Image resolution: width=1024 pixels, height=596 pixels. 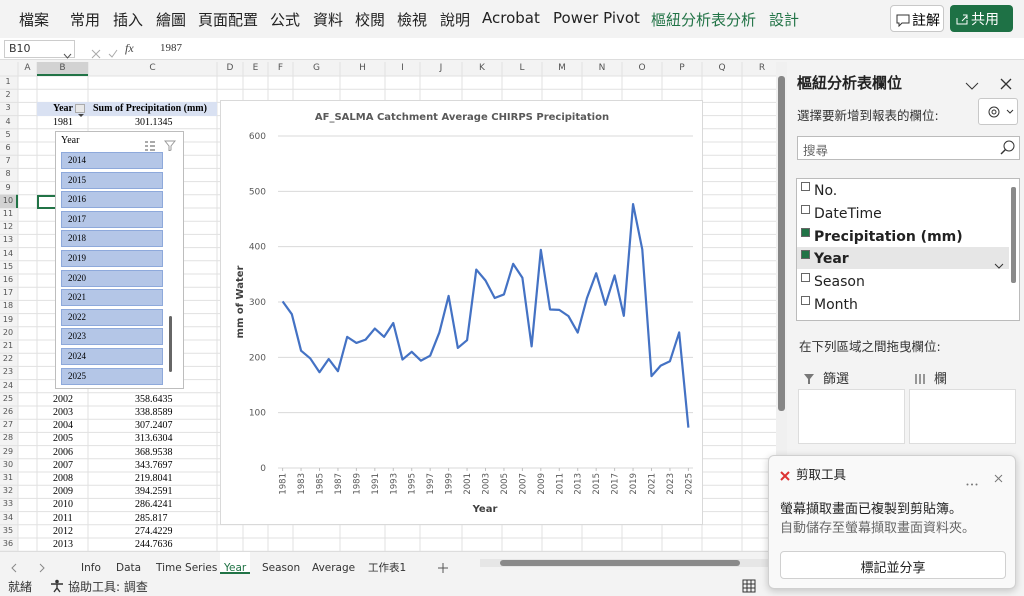 I want to click on column-header: D, so click(x=230, y=68).